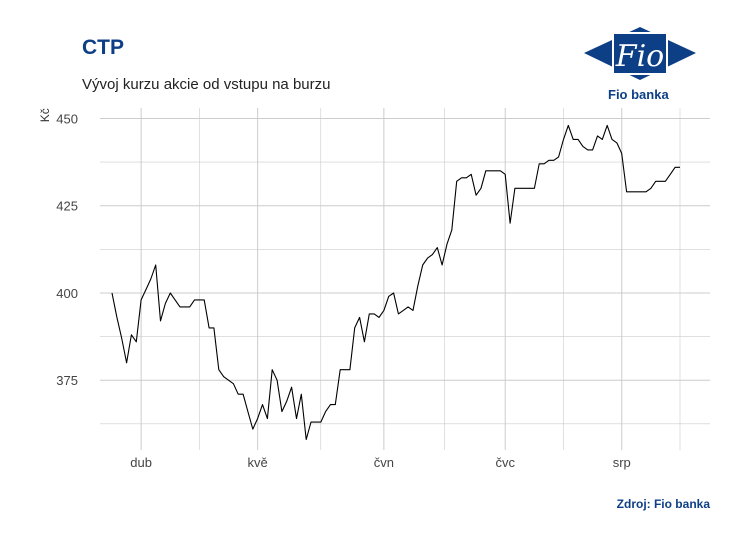 This screenshot has width=750, height=550. Describe the element at coordinates (258, 462) in the screenshot. I see `x-tick-label: kvě` at that location.